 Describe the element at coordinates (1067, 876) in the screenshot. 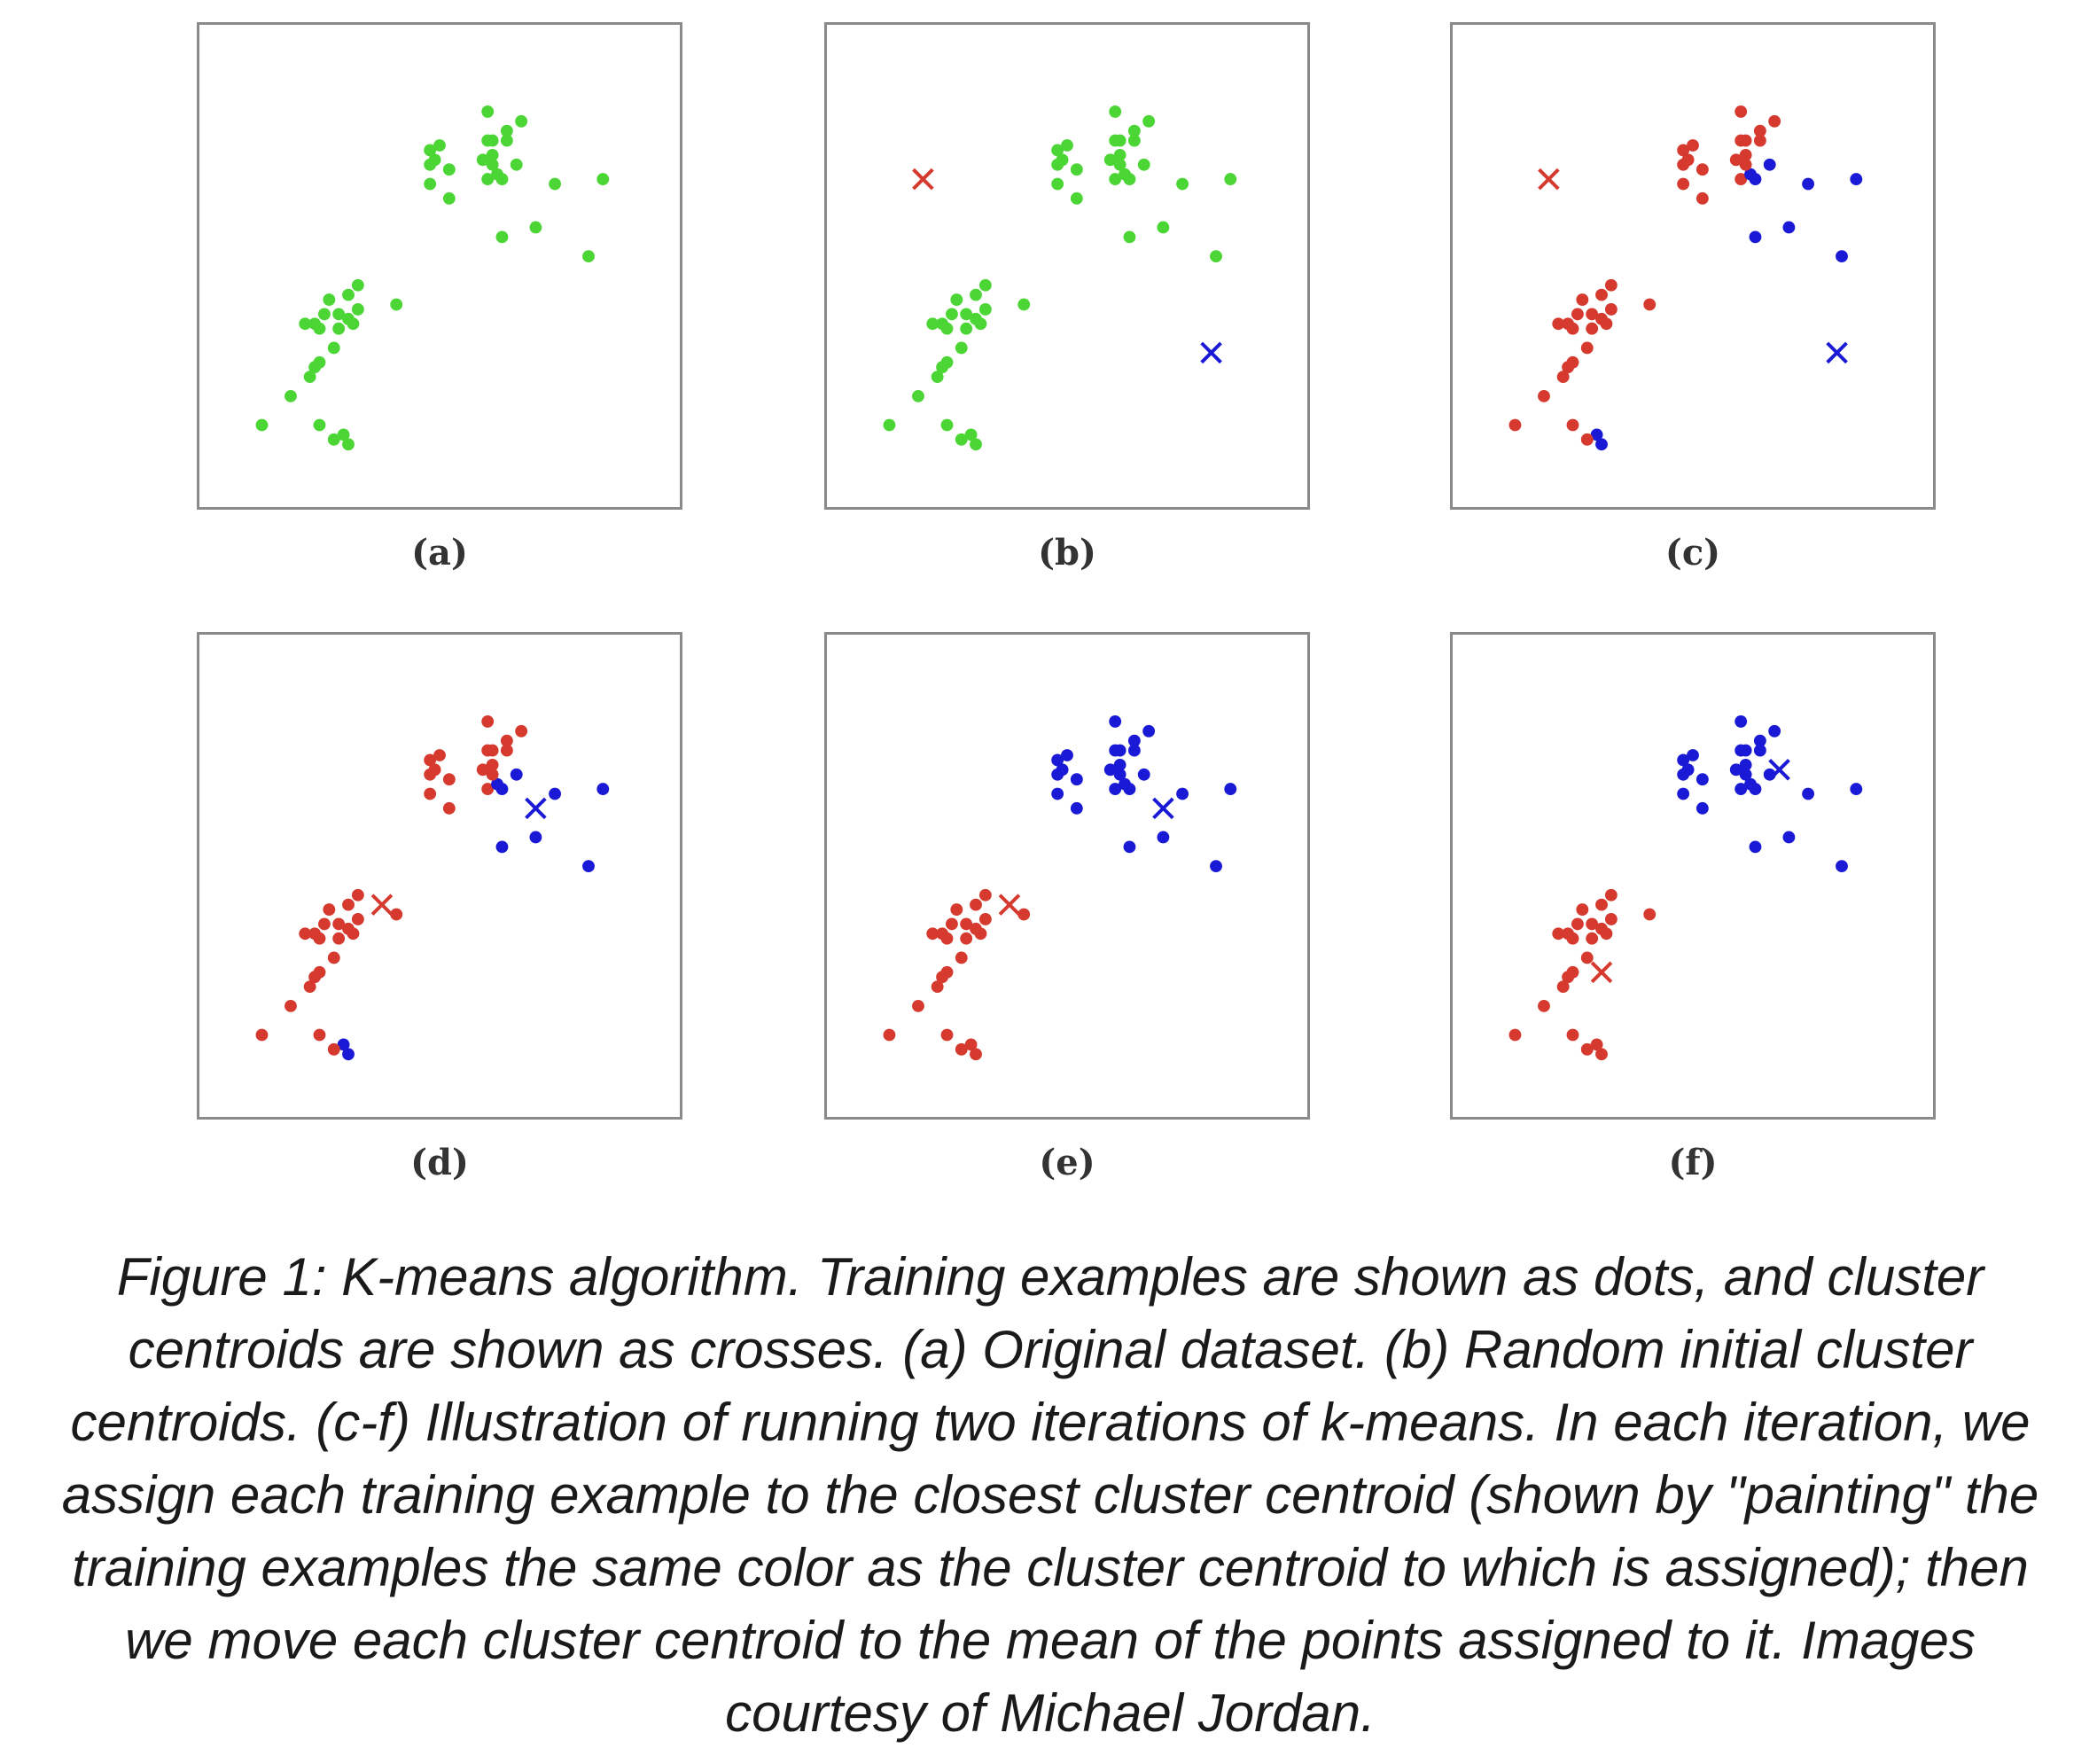

I see `panel-e` at that location.